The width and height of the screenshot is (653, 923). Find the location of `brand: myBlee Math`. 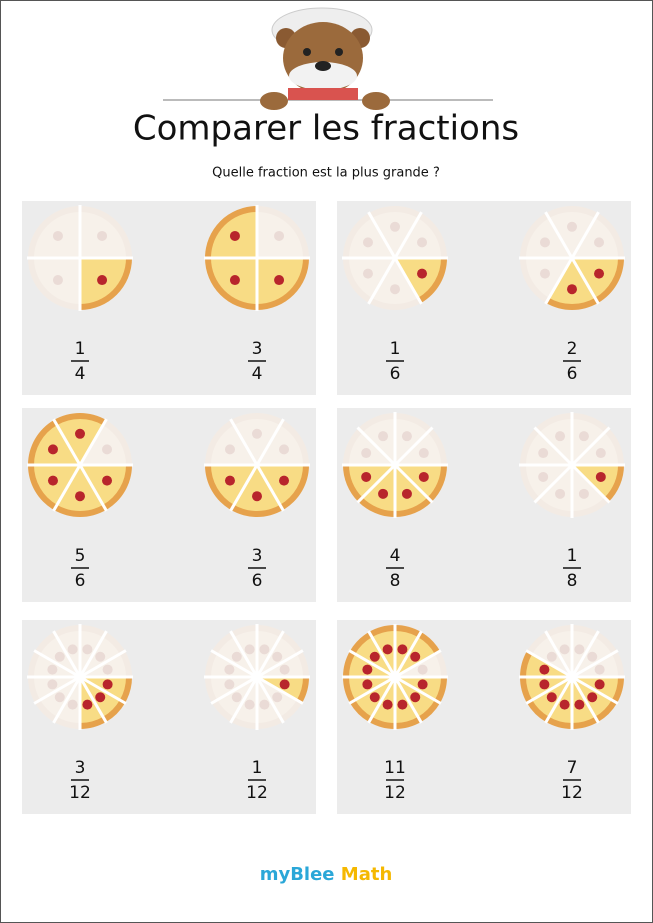

brand: myBlee Math is located at coordinates (326, 874).